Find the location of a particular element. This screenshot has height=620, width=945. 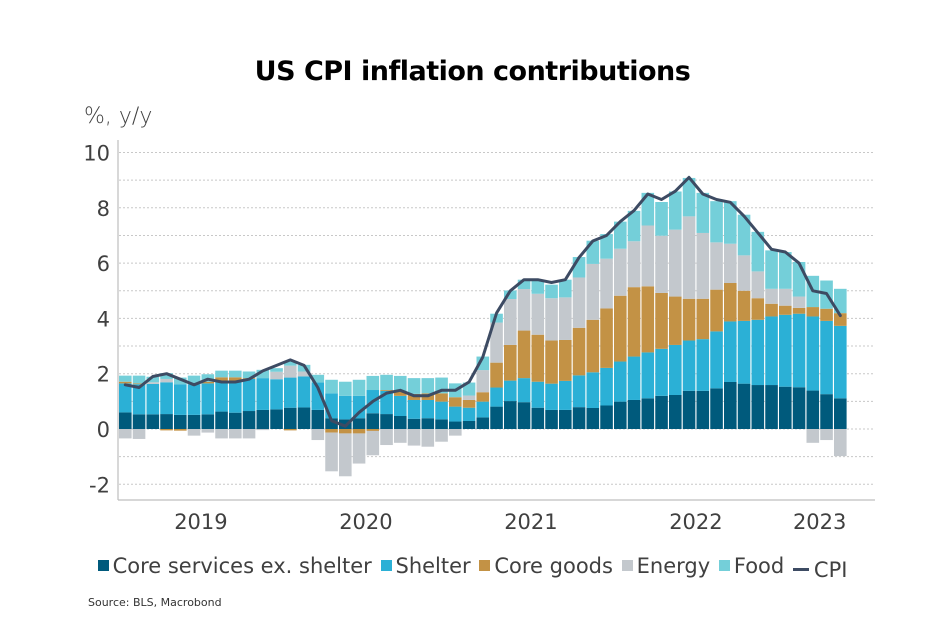

legend-swatch is located at coordinates (386, 565).